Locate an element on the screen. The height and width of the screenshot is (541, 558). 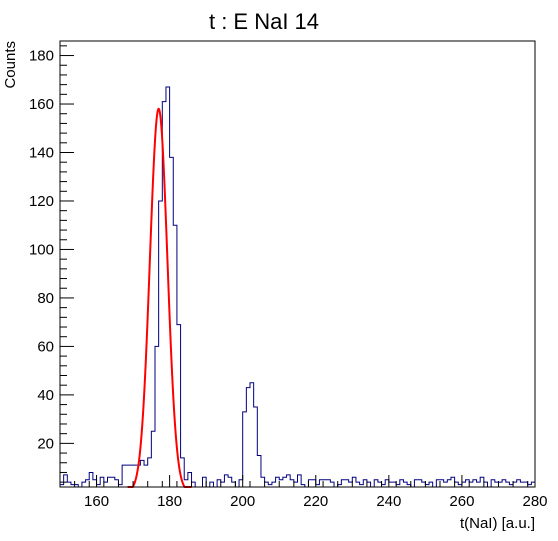
x-axis-title: t(NaI) [a.u.] is located at coordinates (497, 523).